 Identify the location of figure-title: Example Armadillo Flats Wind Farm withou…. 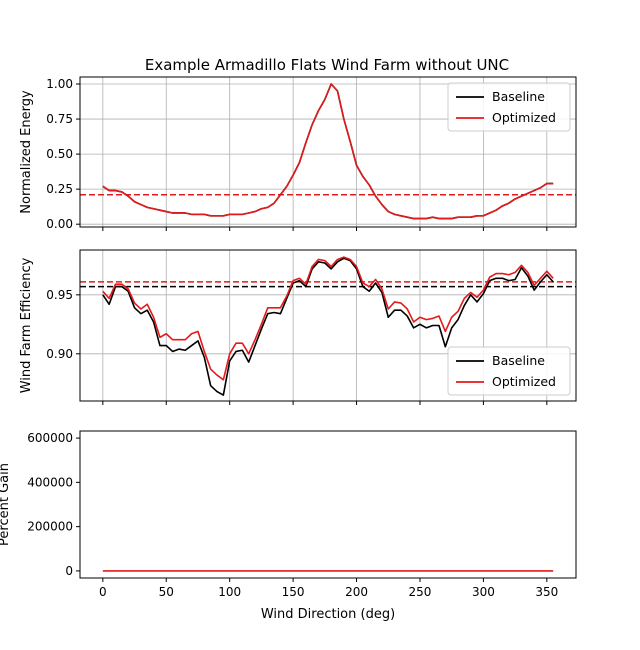
(327, 65).